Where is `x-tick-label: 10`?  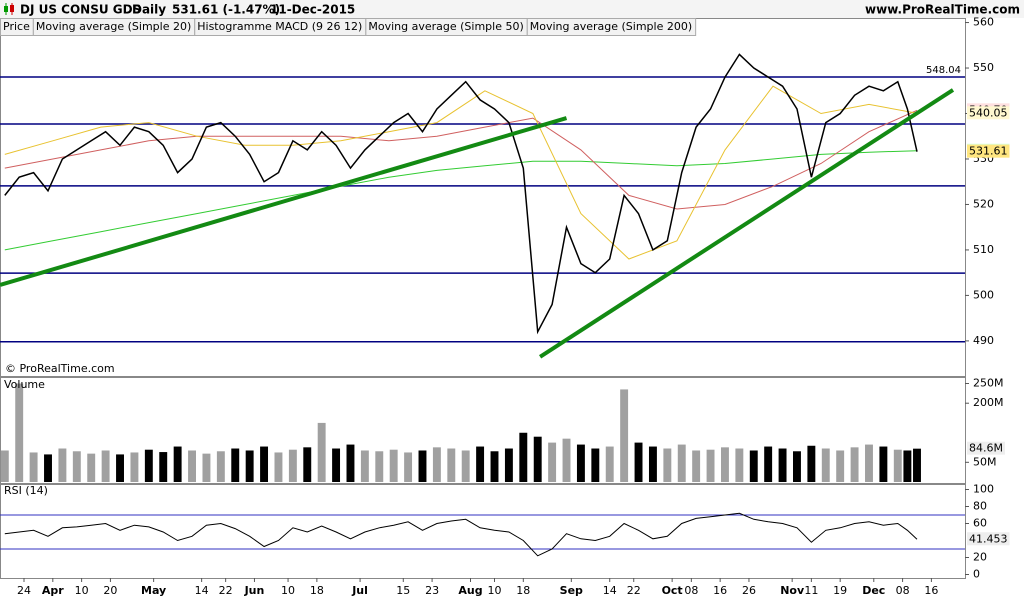 x-tick-label: 10 is located at coordinates (495, 590).